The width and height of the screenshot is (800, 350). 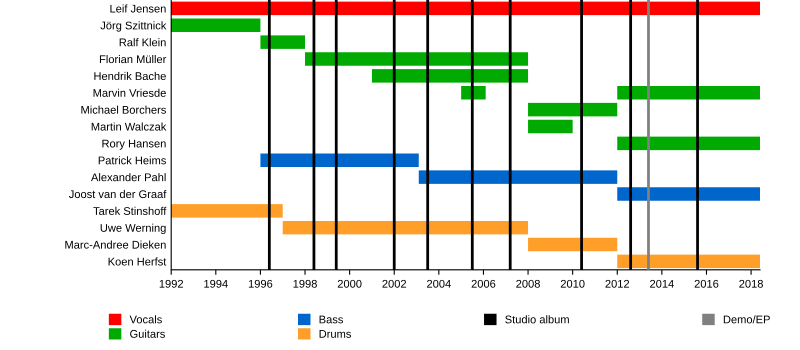 I want to click on y-tick-label: Rory Hansen, so click(x=134, y=145).